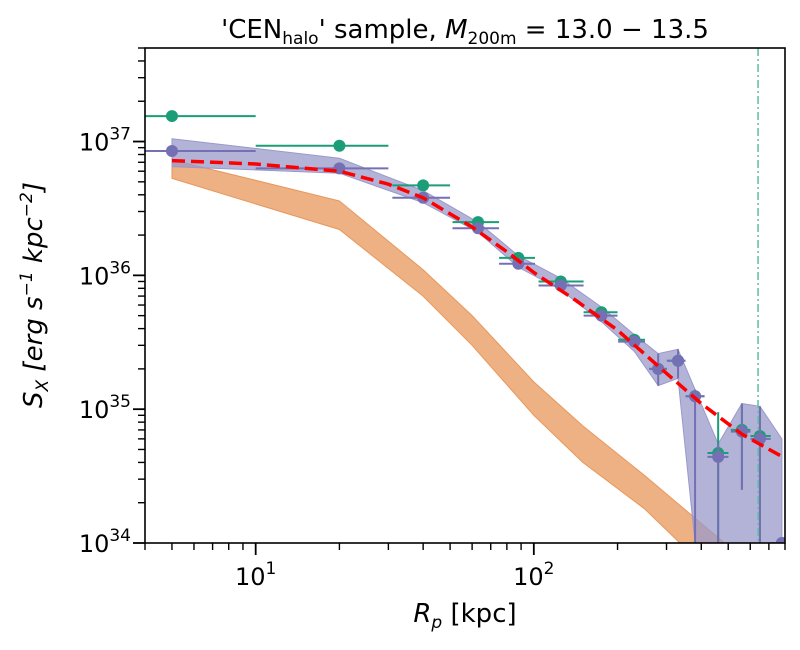 The height and width of the screenshot is (650, 800). I want to click on y-tick-label: 1034, so click(105, 542).